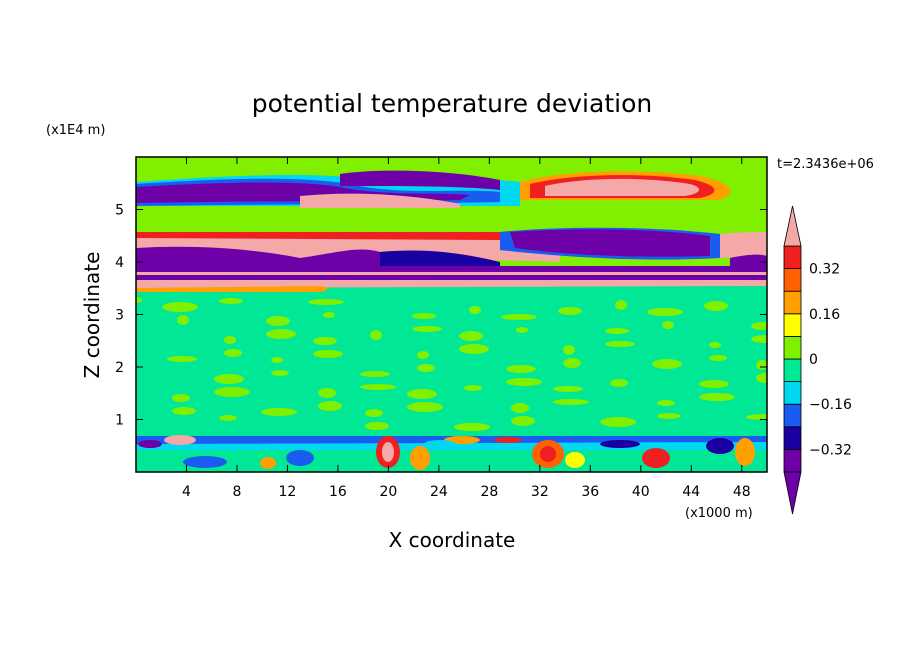 The image size is (904, 654). What do you see at coordinates (119, 316) in the screenshot?
I see `y-tick-label: 3` at bounding box center [119, 316].